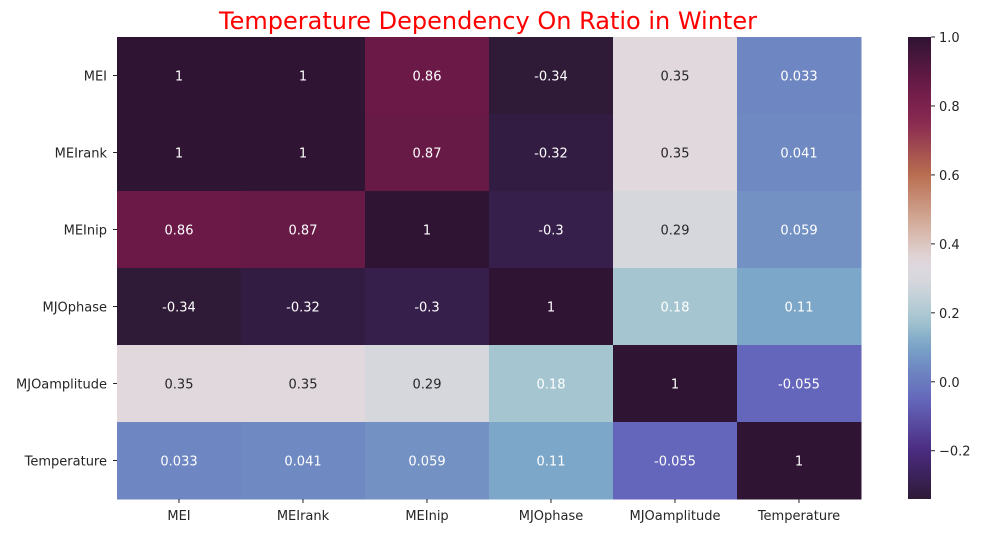 This screenshot has height=533, width=983. I want to click on x-tick-label: MEIrank, so click(303, 516).